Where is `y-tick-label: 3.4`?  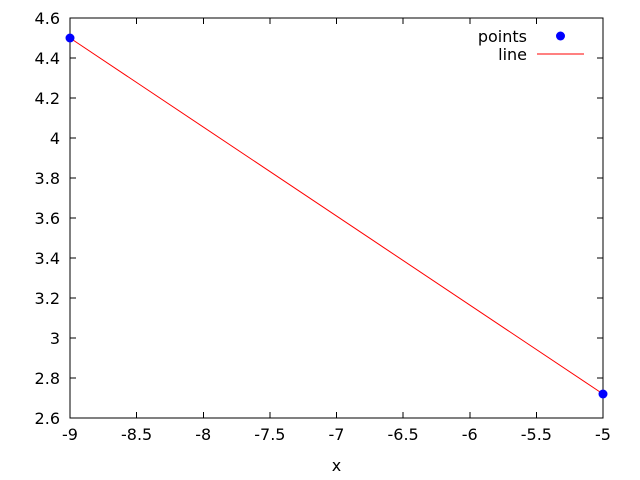
y-tick-label: 3.4 is located at coordinates (47, 258).